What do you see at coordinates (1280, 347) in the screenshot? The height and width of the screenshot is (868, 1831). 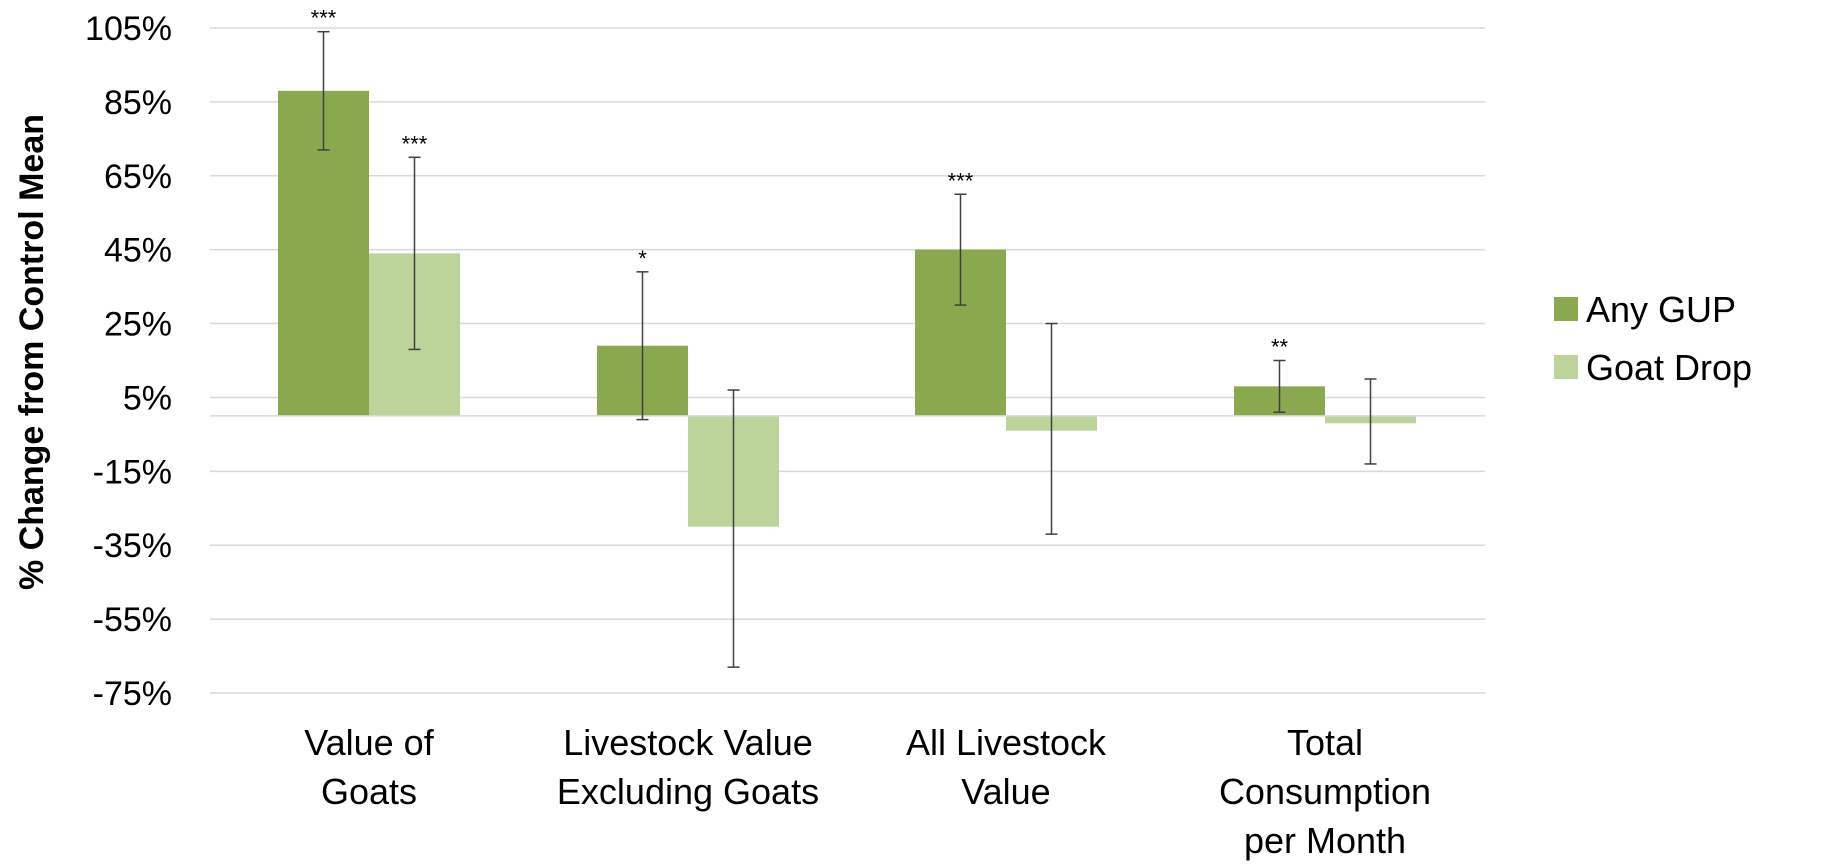 I see `significance-label: **` at bounding box center [1280, 347].